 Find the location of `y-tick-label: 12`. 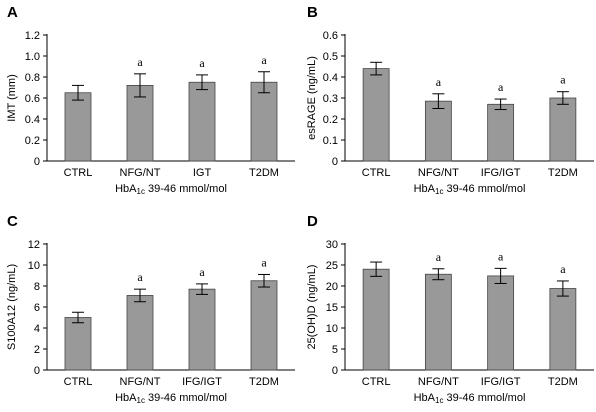

y-tick-label: 12 is located at coordinates (34, 245).